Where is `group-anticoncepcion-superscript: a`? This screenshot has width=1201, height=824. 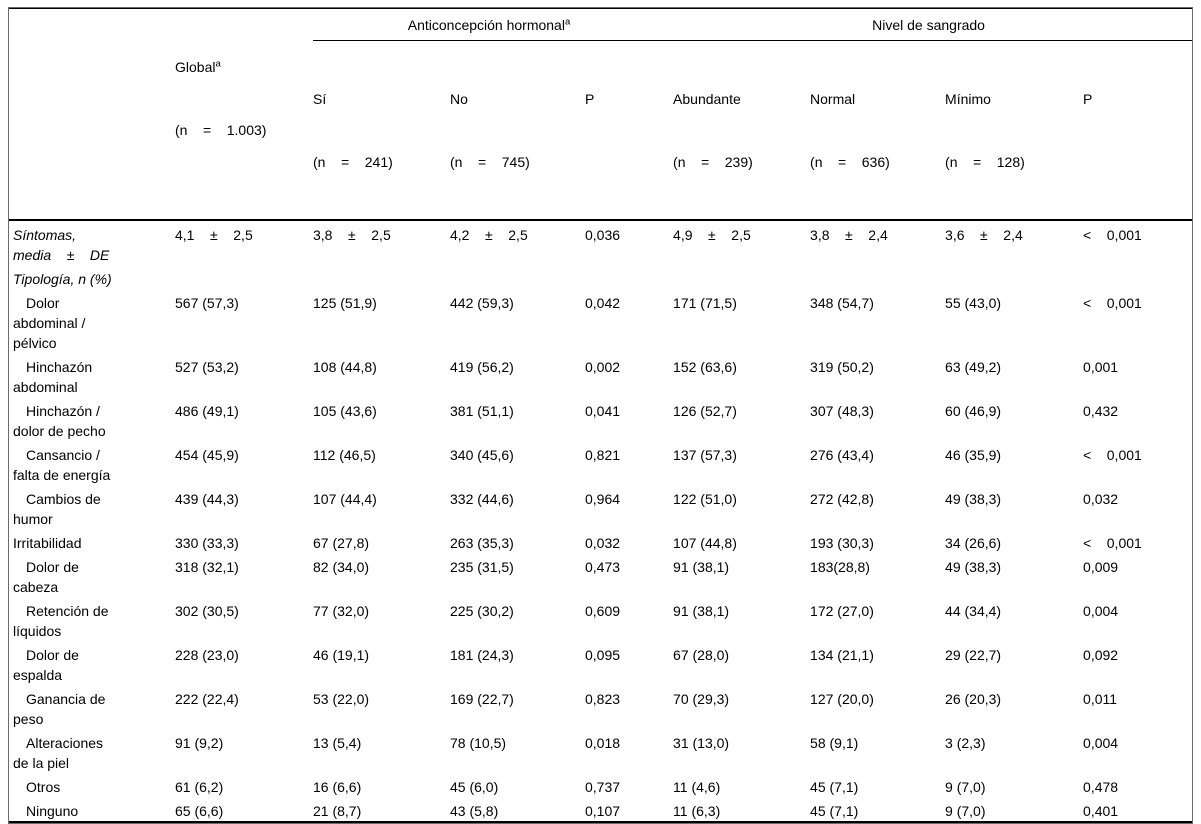 group-anticoncepcion-superscript: a is located at coordinates (567, 22).